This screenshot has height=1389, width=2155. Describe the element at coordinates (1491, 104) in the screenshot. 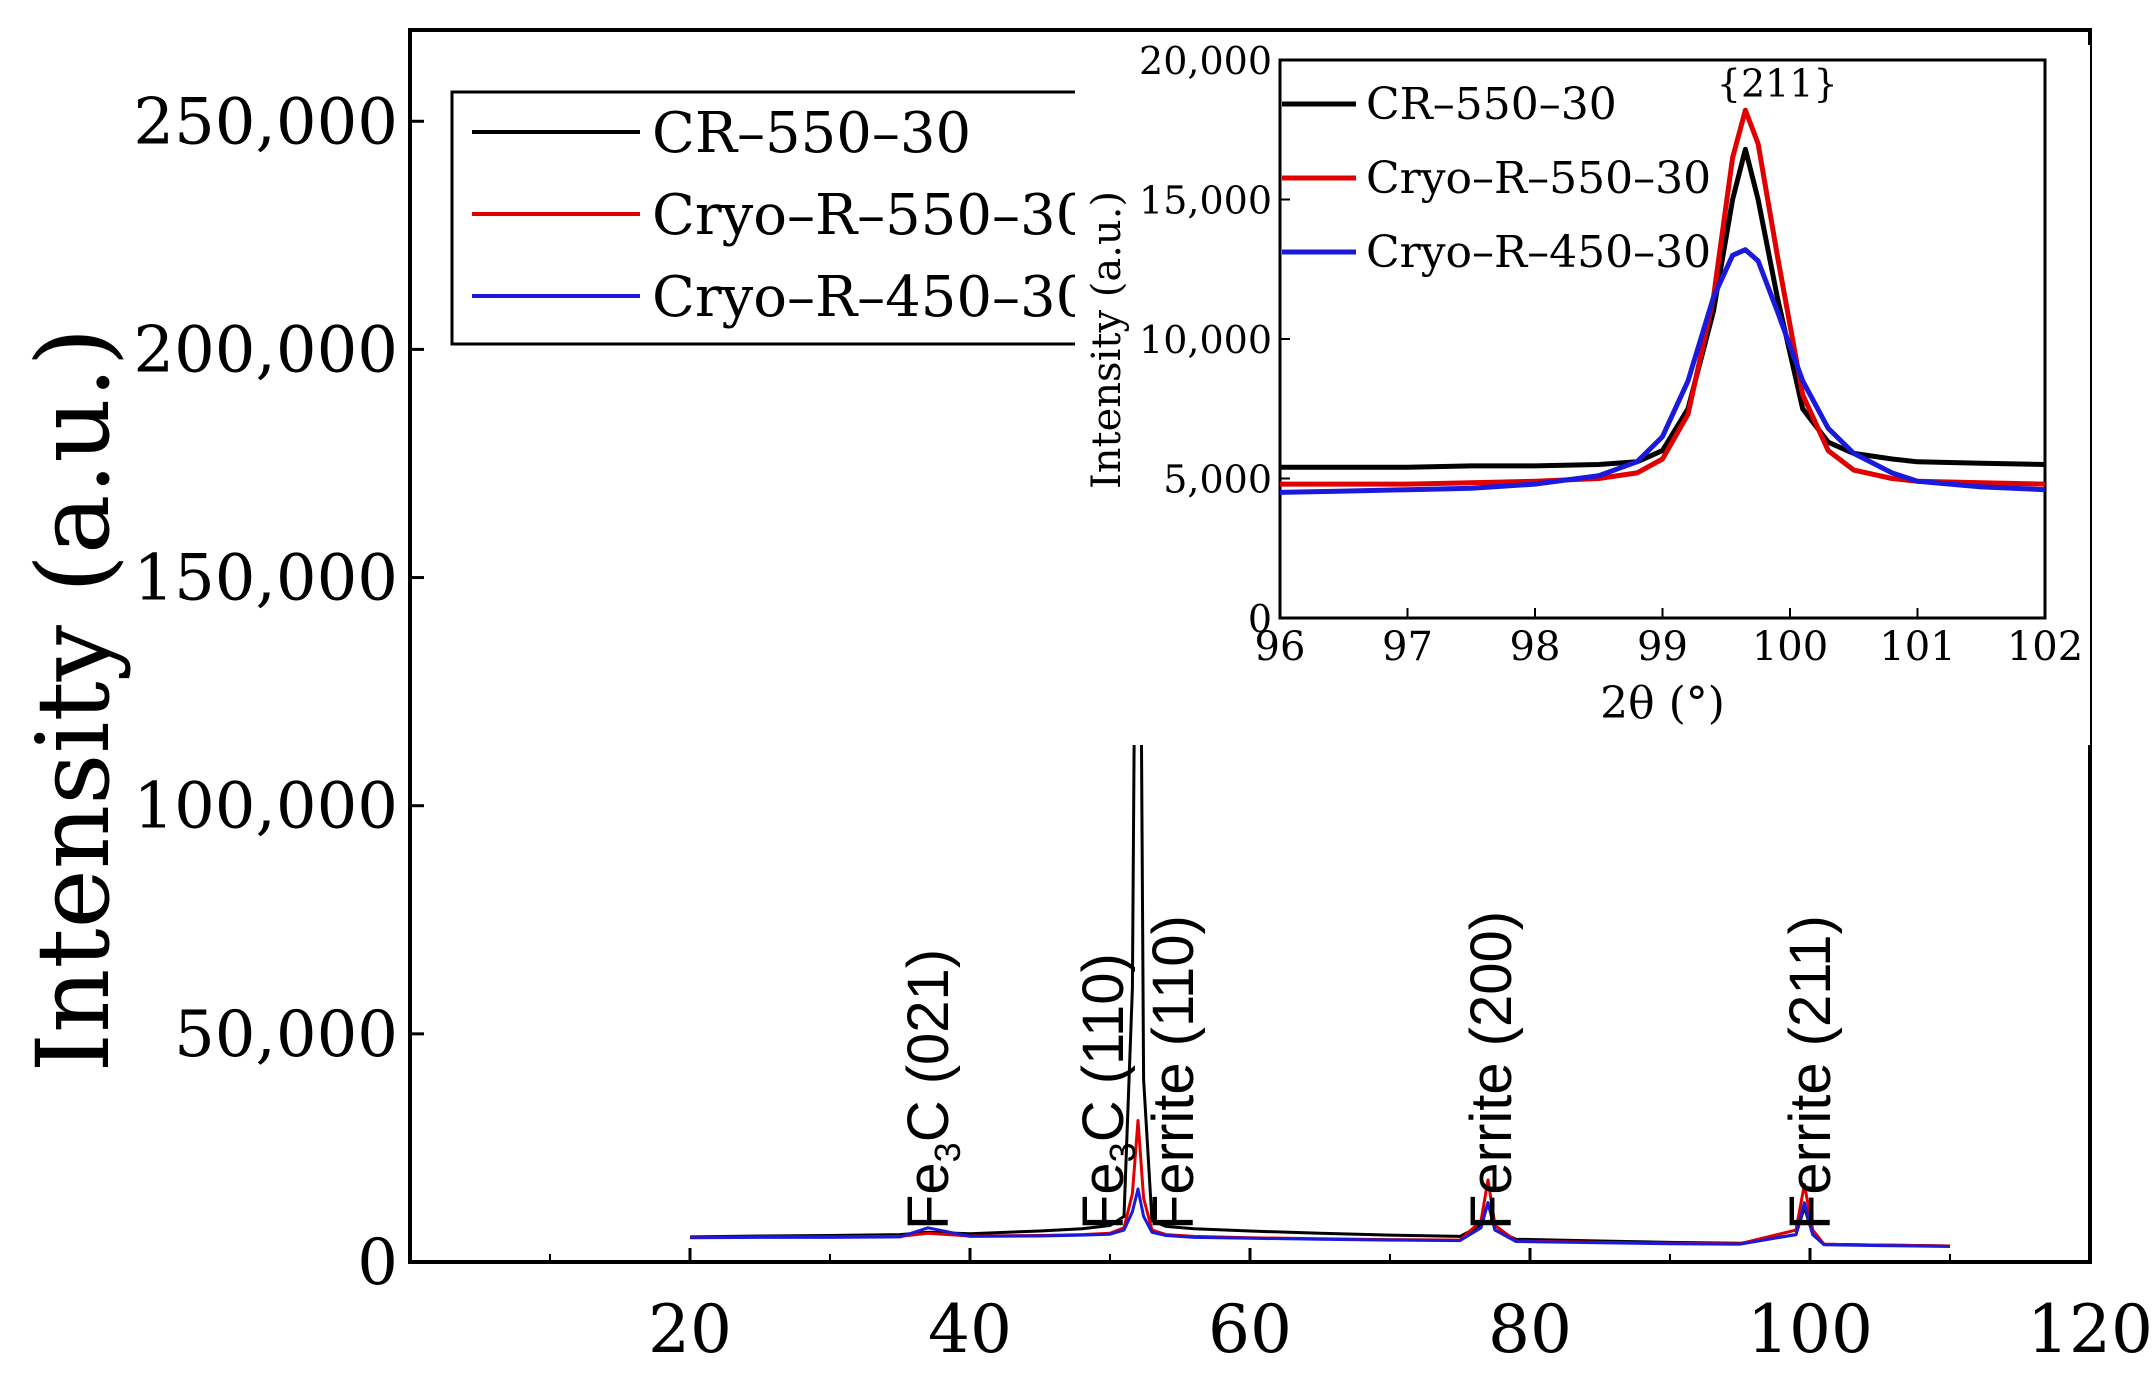

I see `inset-legend-label: CR–550–30` at that location.